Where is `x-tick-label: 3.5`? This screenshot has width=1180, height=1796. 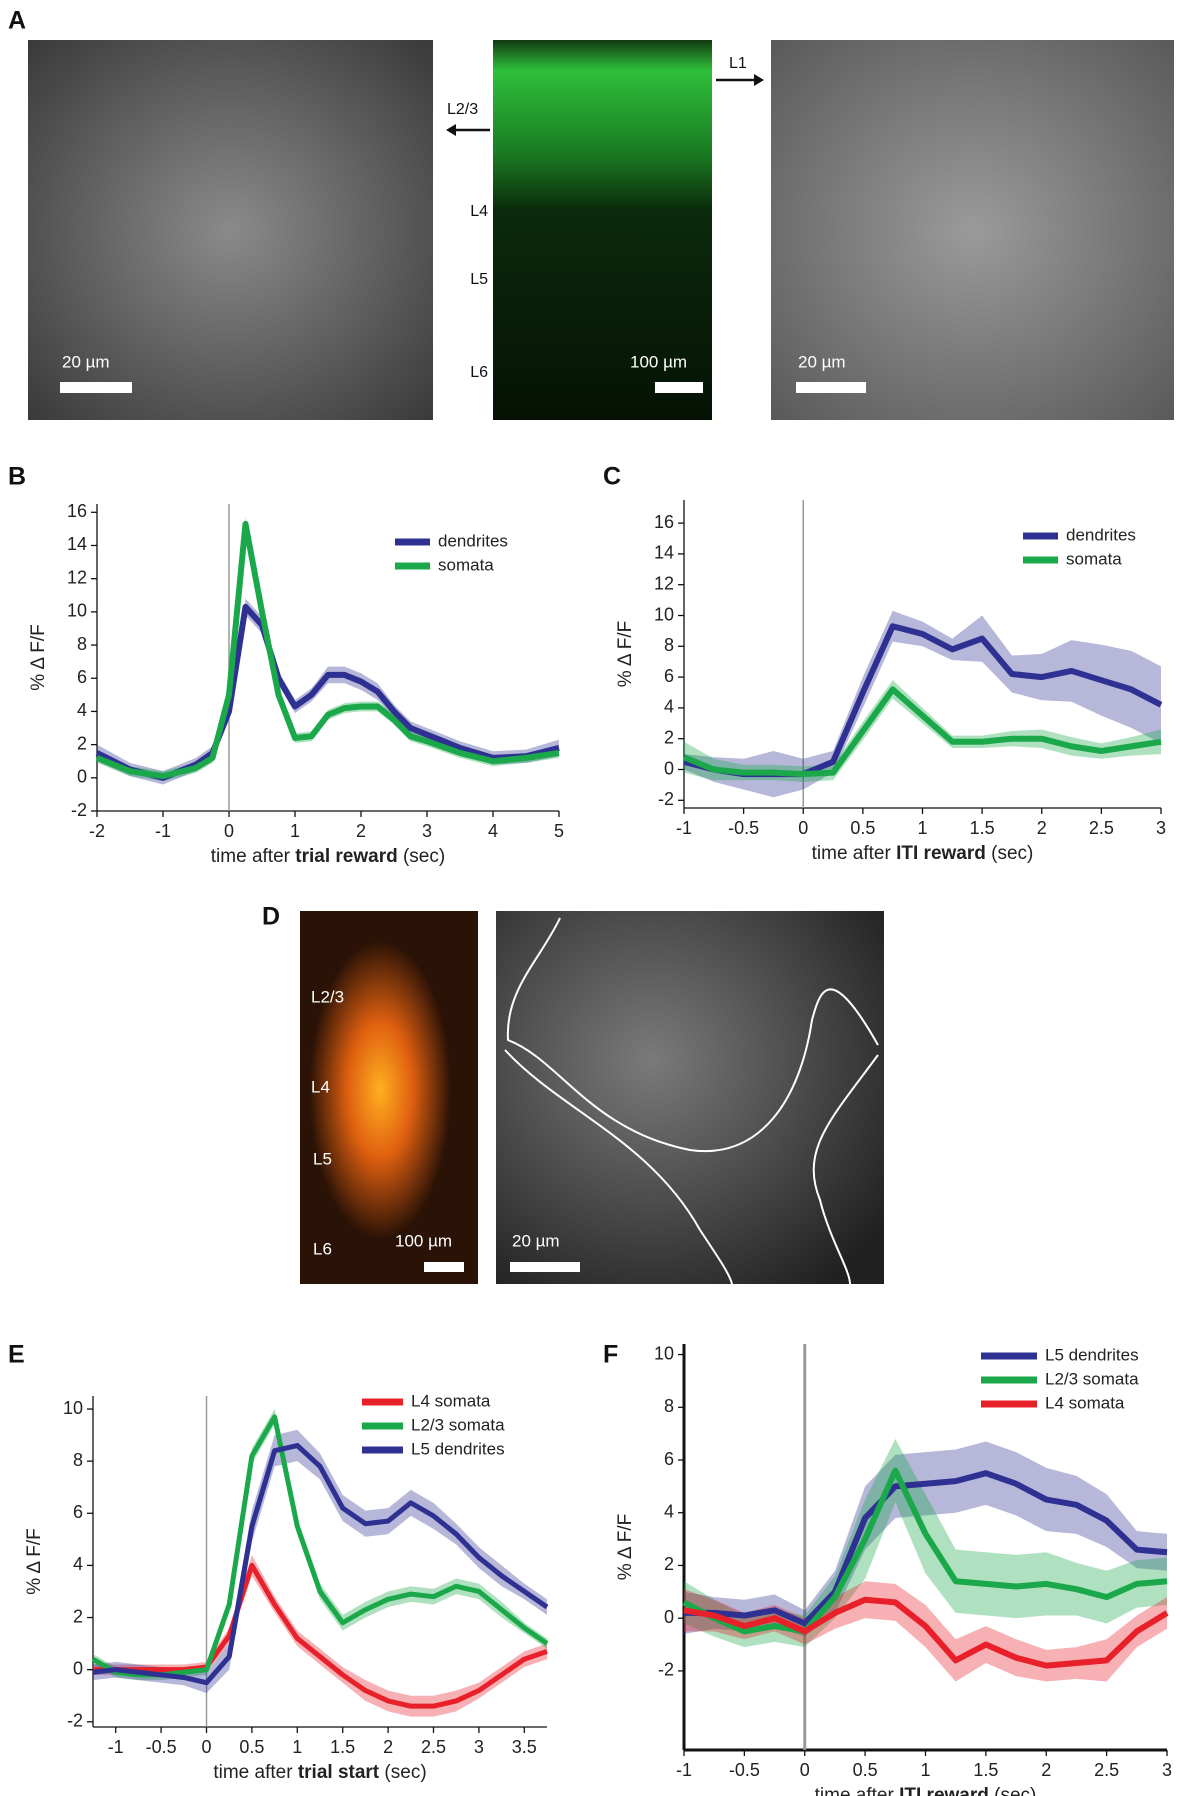 x-tick-label: 3.5 is located at coordinates (524, 1747).